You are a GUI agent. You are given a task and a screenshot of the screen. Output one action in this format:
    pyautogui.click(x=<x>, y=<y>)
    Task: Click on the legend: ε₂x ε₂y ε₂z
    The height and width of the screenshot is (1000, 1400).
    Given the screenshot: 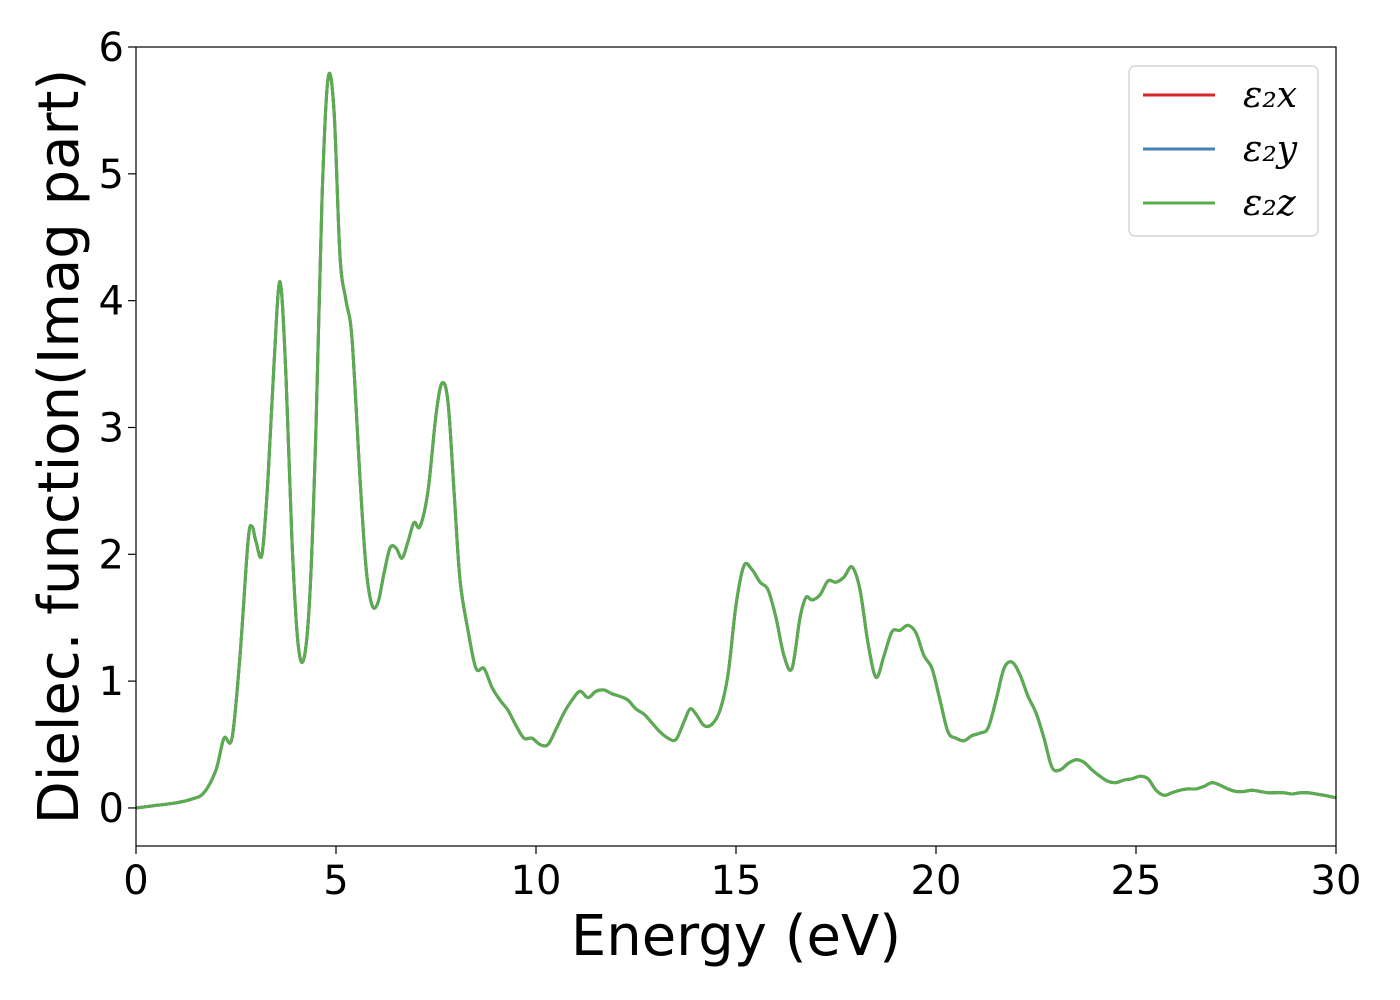 What is the action you would take?
    pyautogui.click(x=1223, y=151)
    